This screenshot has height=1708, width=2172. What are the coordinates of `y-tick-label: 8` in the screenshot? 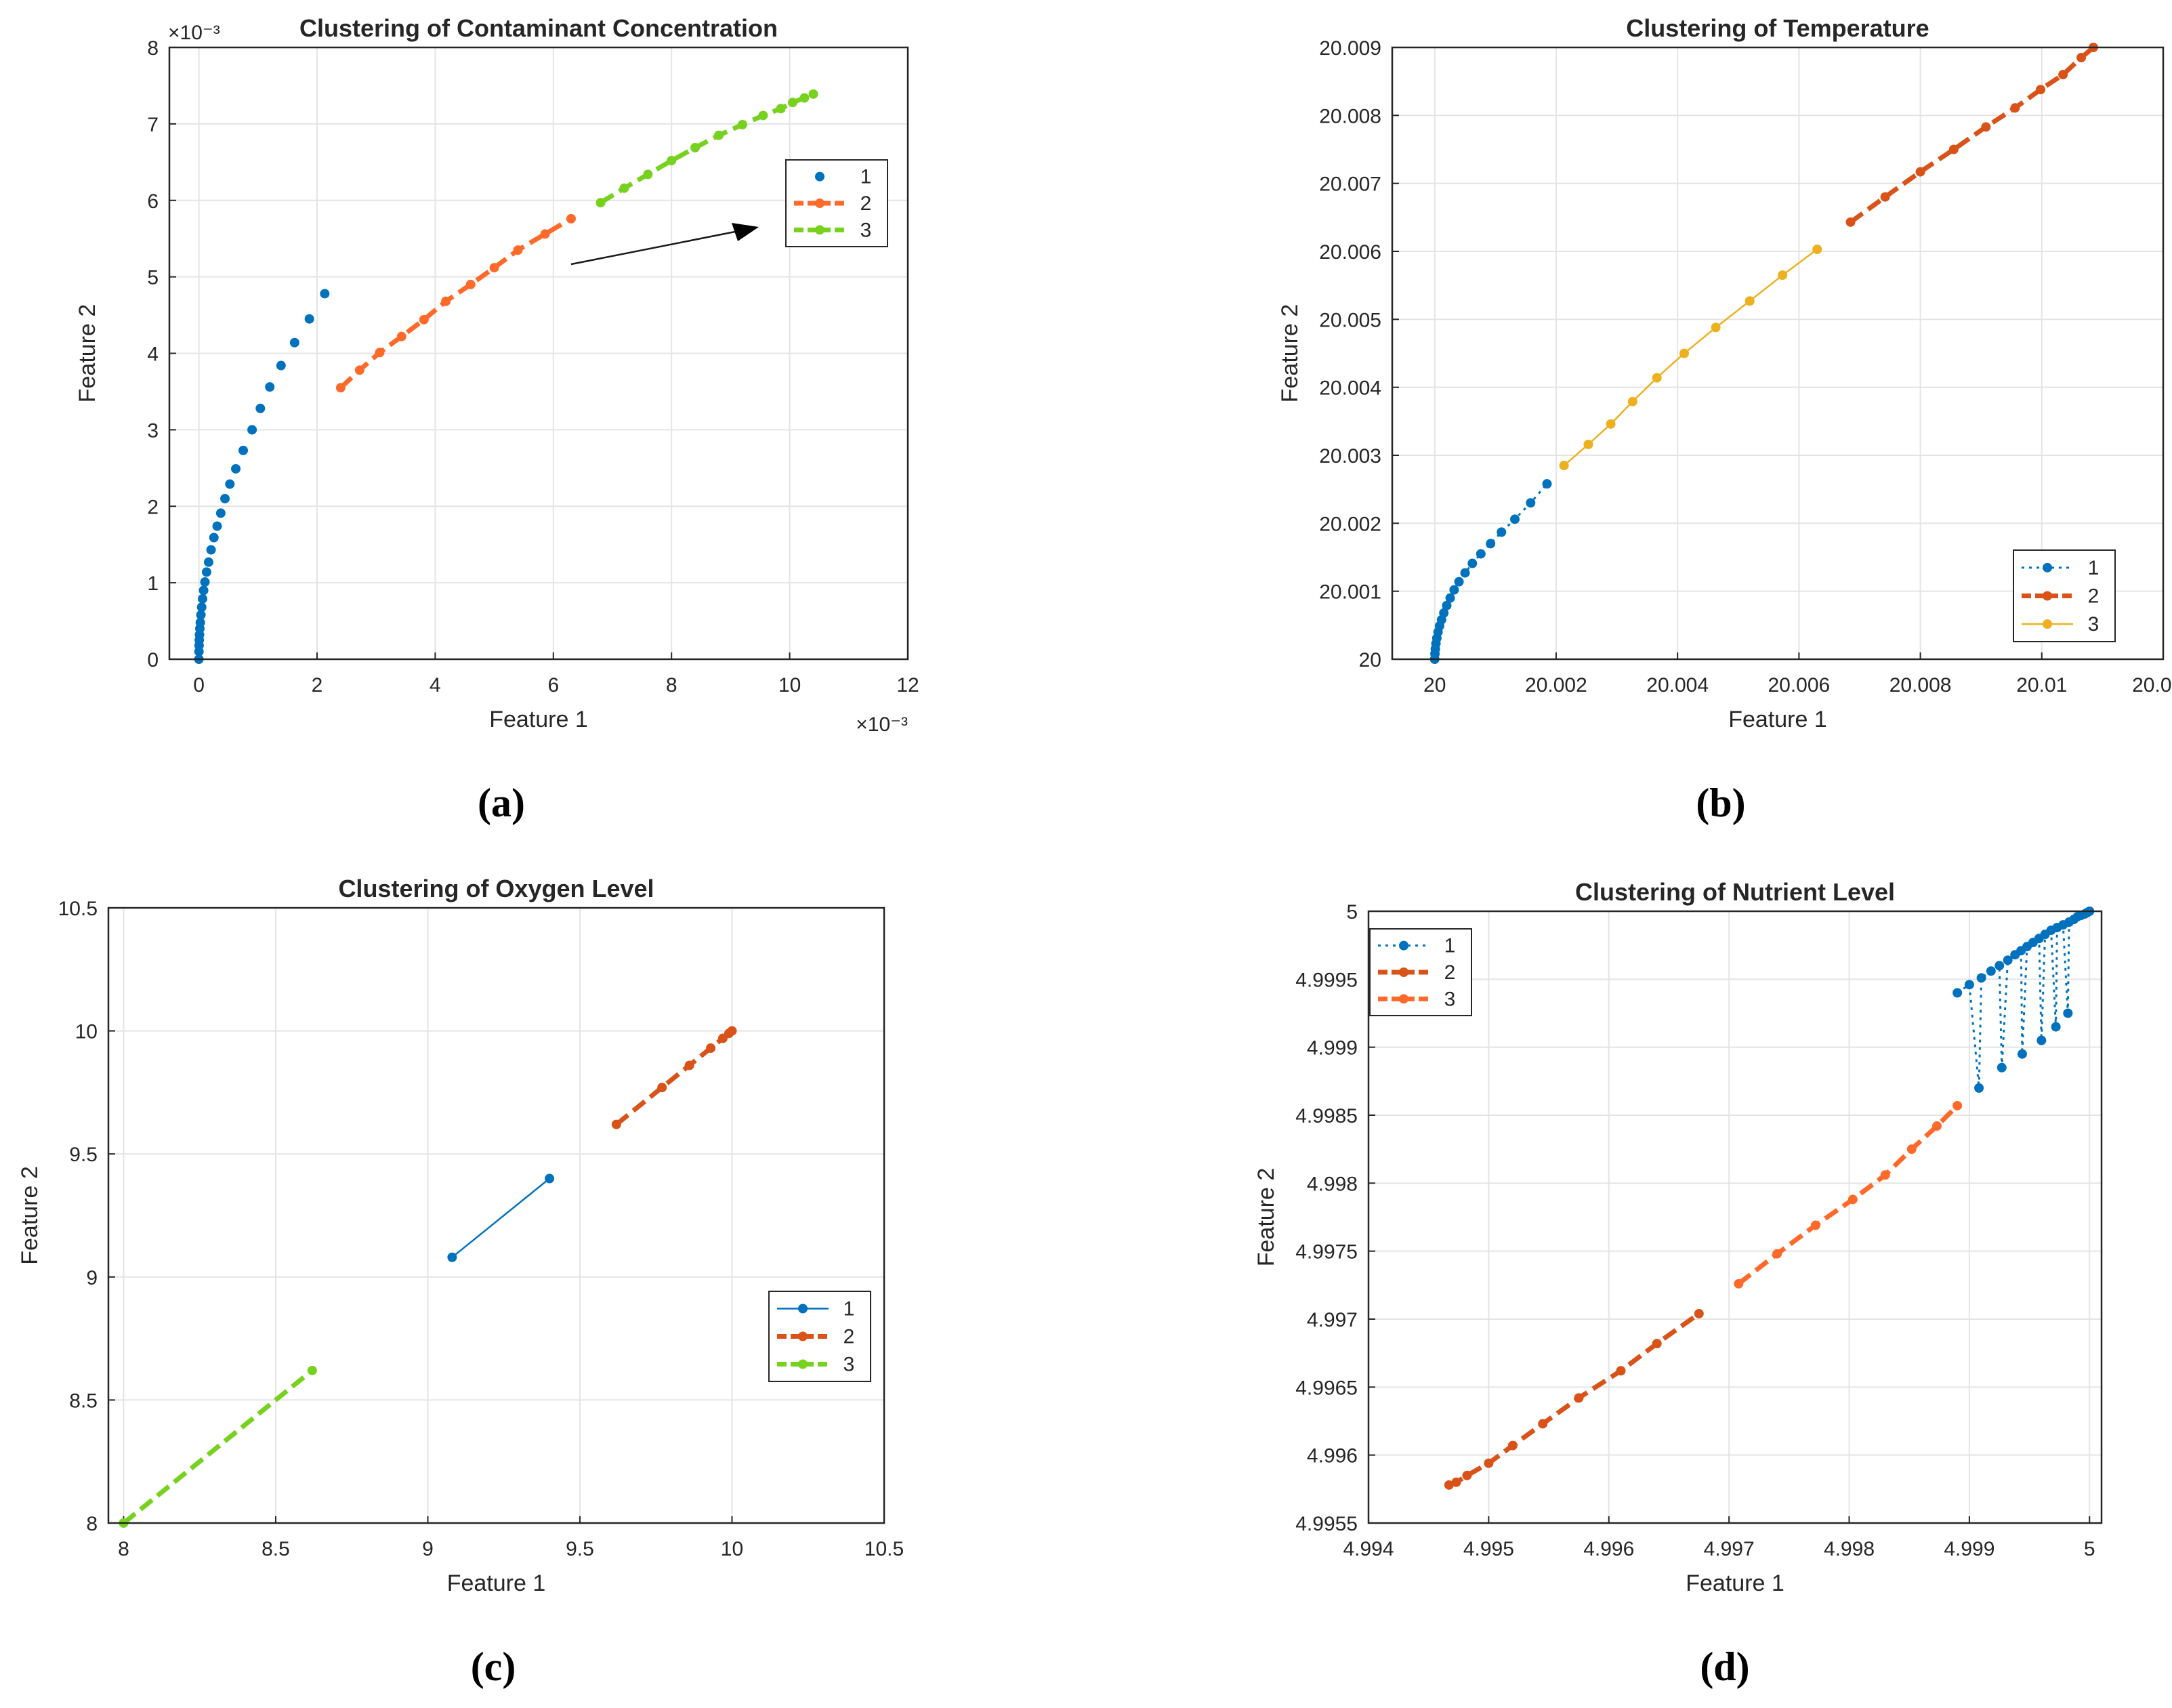 It's located at (92, 1524).